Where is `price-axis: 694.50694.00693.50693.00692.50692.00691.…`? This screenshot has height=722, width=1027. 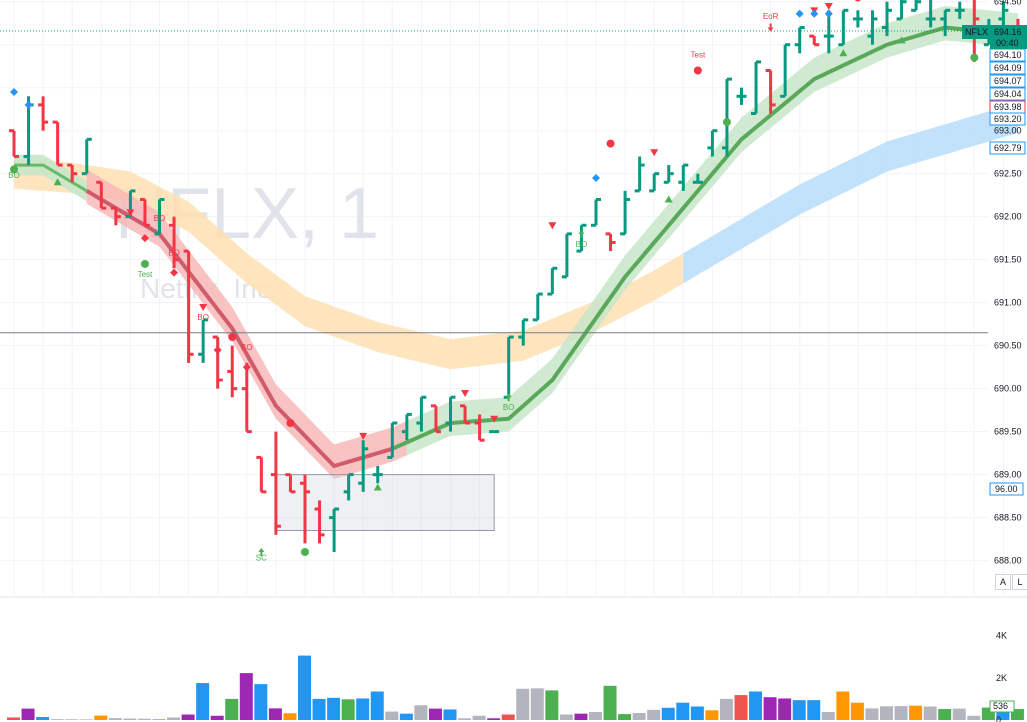
price-axis: 694.50694.00693.50693.00692.50692.00691.… is located at coordinates (994, 283).